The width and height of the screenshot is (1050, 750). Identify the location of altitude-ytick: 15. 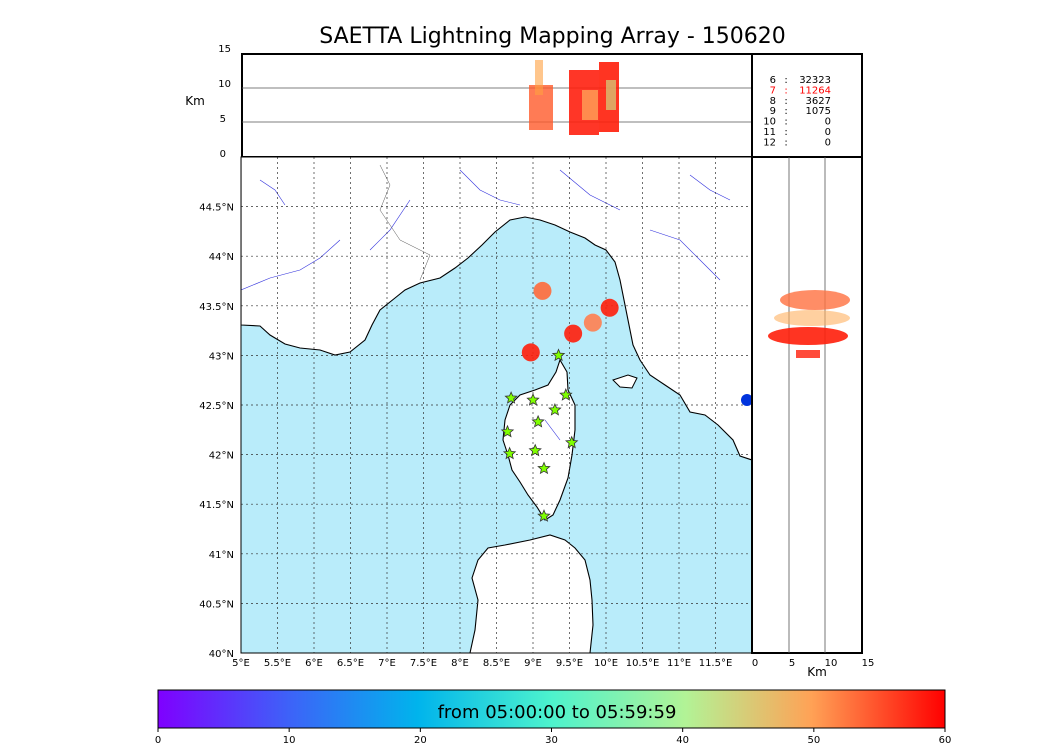
(224, 49).